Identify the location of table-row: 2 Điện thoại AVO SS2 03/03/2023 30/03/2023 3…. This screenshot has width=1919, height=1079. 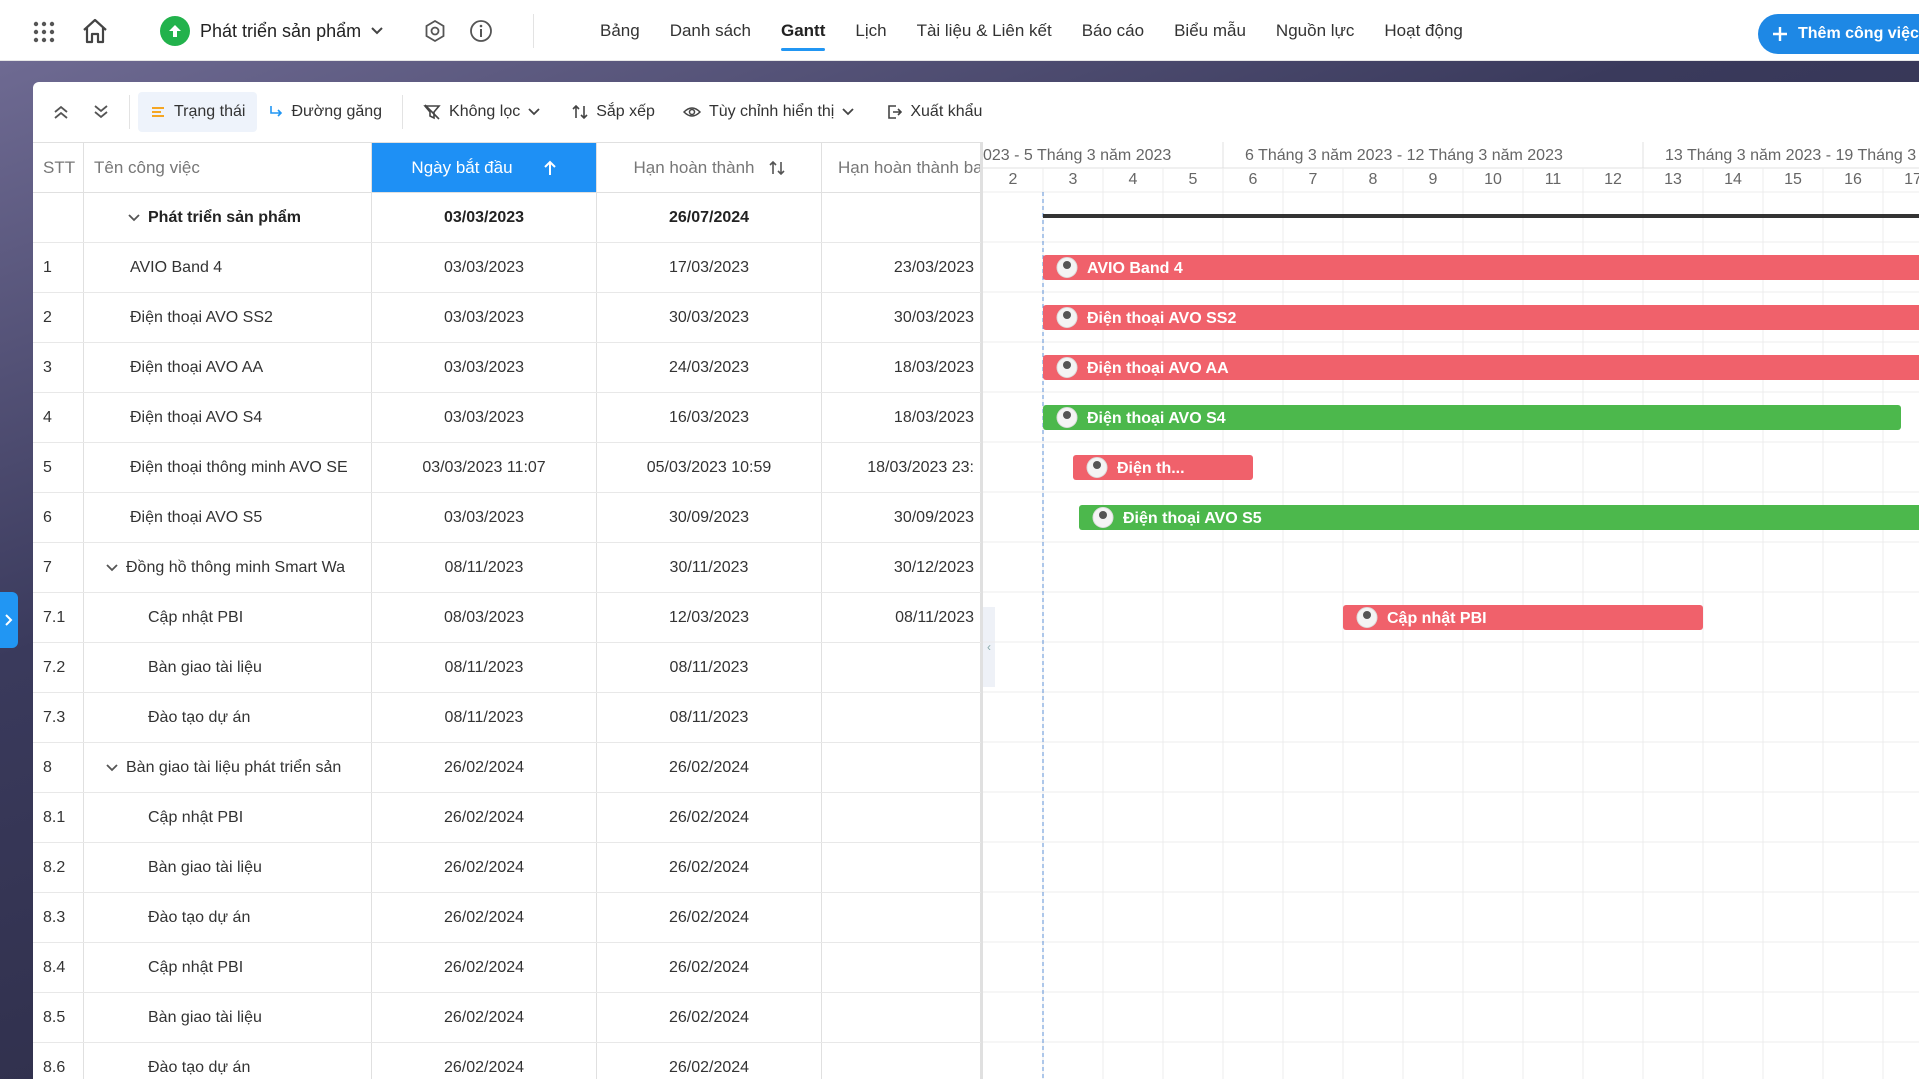
(507, 318).